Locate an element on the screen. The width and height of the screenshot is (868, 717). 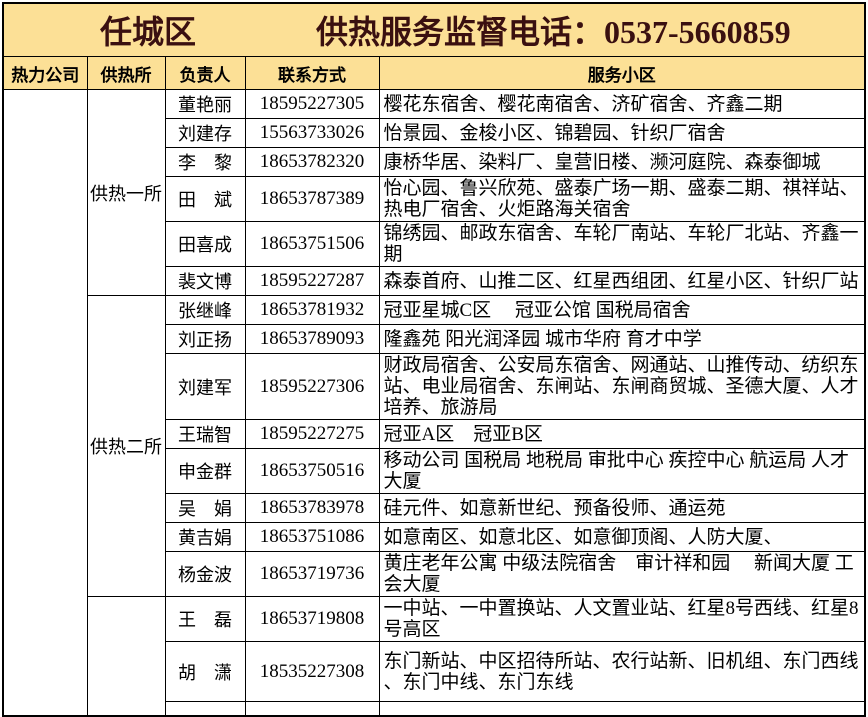
communities-cell: 怡景园、金梭小区、锦碧园、针织厂宿舍 is located at coordinates (622, 133).